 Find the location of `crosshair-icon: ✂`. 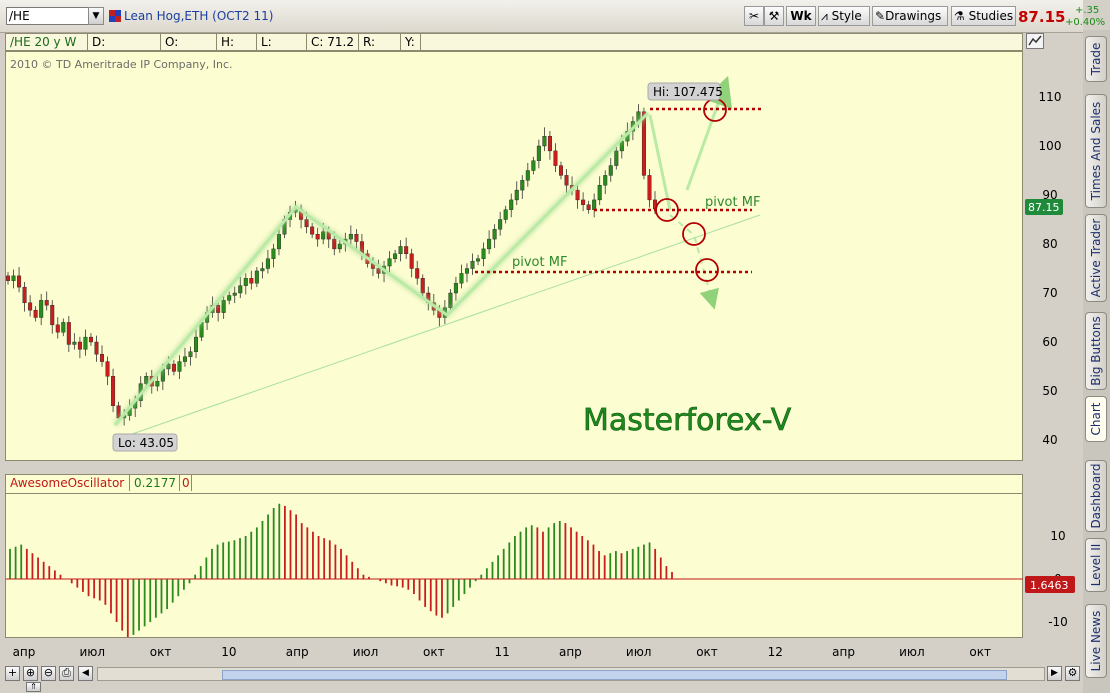

crosshair-icon: ✂ is located at coordinates (754, 16).